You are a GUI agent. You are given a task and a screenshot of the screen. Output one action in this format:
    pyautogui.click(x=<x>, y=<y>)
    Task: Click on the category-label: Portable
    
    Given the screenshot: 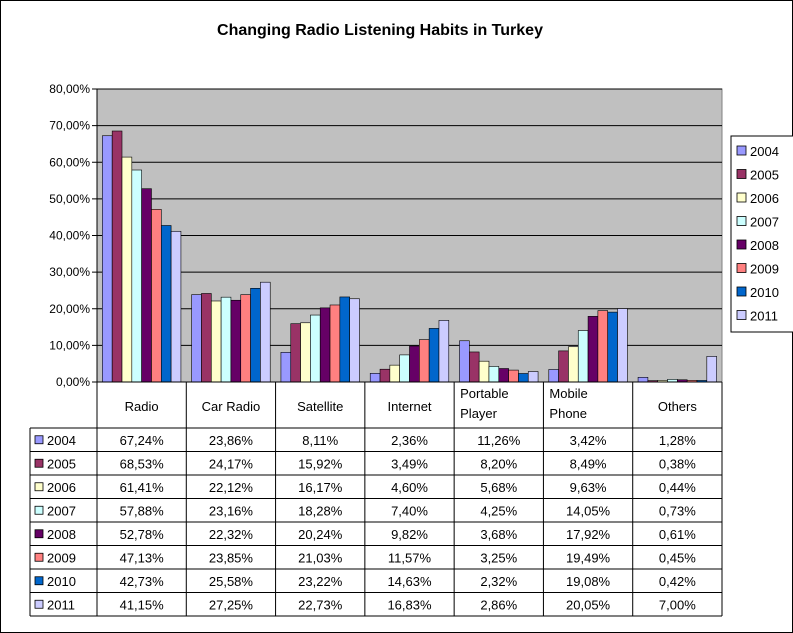 What is the action you would take?
    pyautogui.click(x=484, y=393)
    